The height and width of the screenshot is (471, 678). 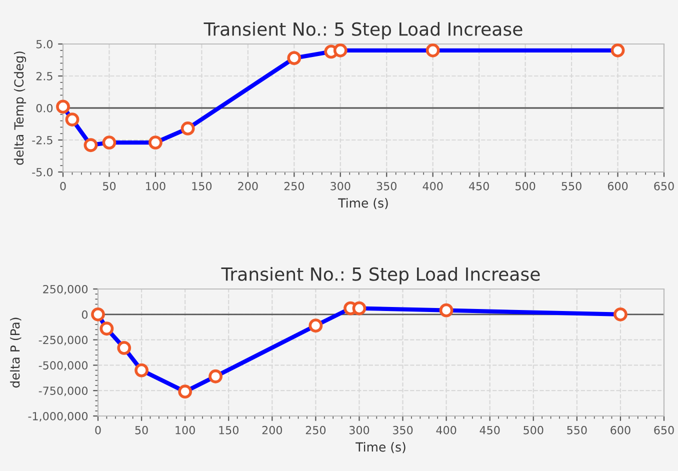 What do you see at coordinates (63, 366) in the screenshot?
I see `y-tick-label: -500,000` at bounding box center [63, 366].